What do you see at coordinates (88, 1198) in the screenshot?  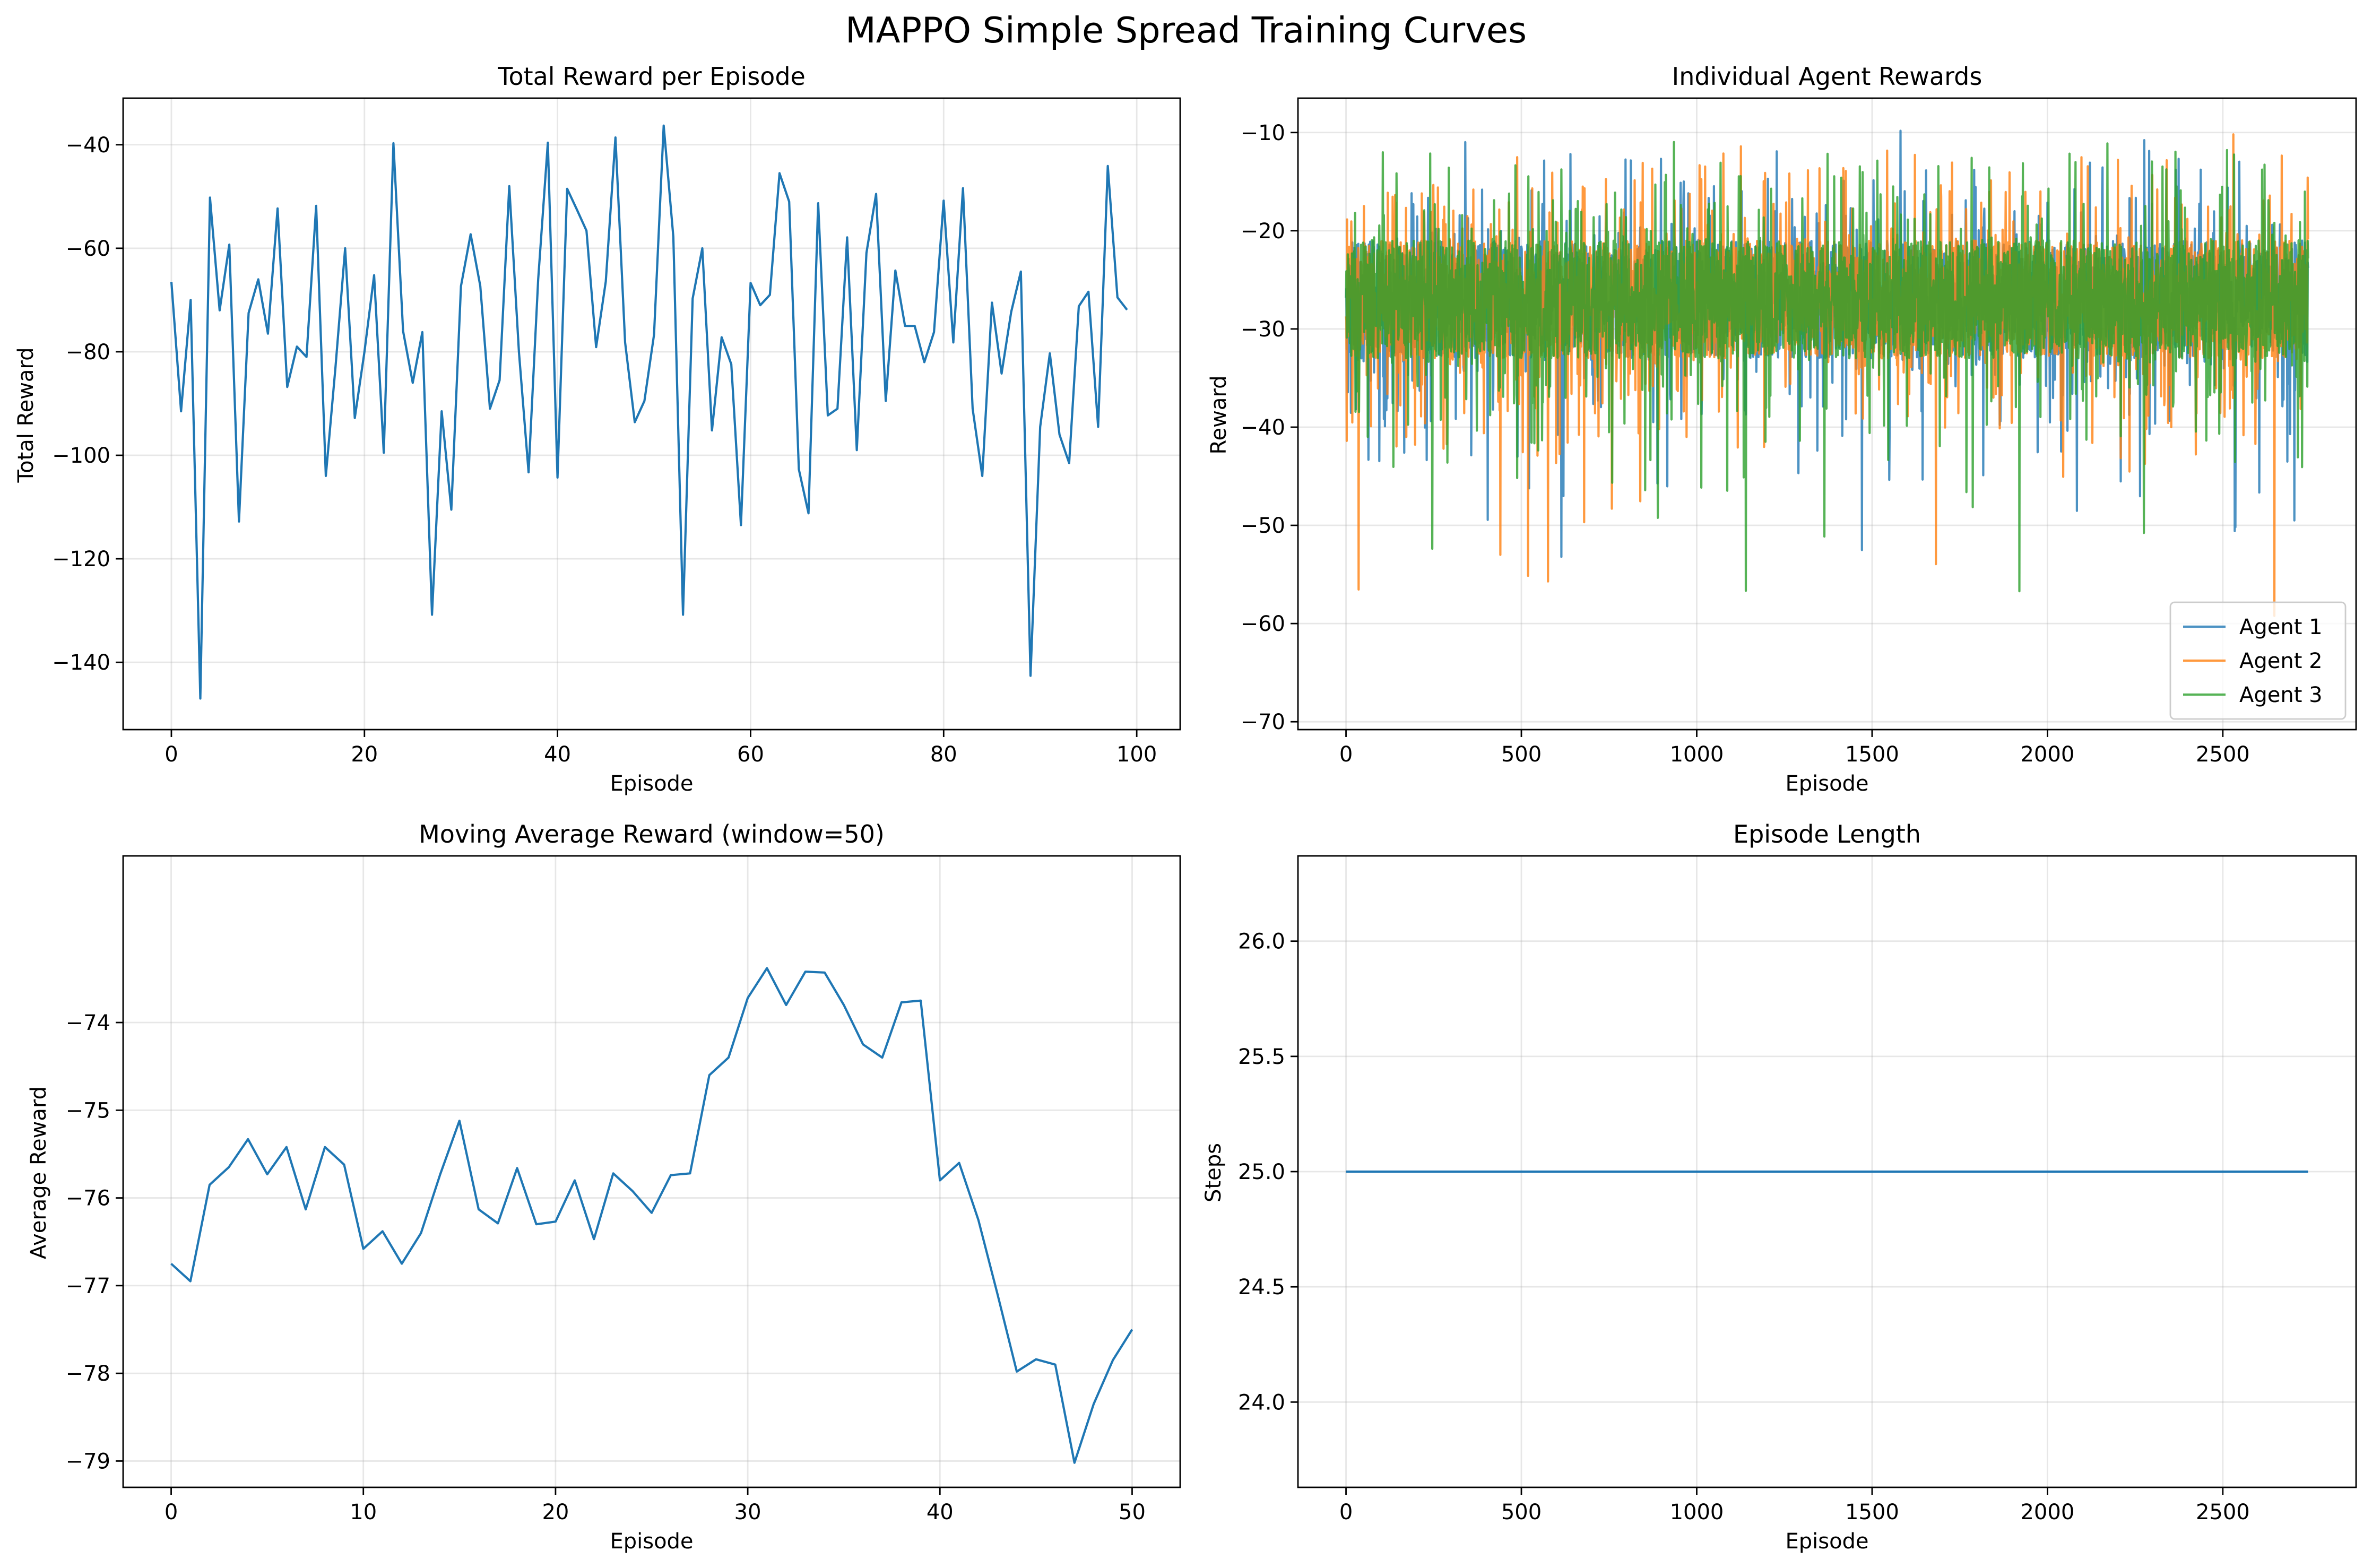 I see `y-tick-label: −76` at bounding box center [88, 1198].